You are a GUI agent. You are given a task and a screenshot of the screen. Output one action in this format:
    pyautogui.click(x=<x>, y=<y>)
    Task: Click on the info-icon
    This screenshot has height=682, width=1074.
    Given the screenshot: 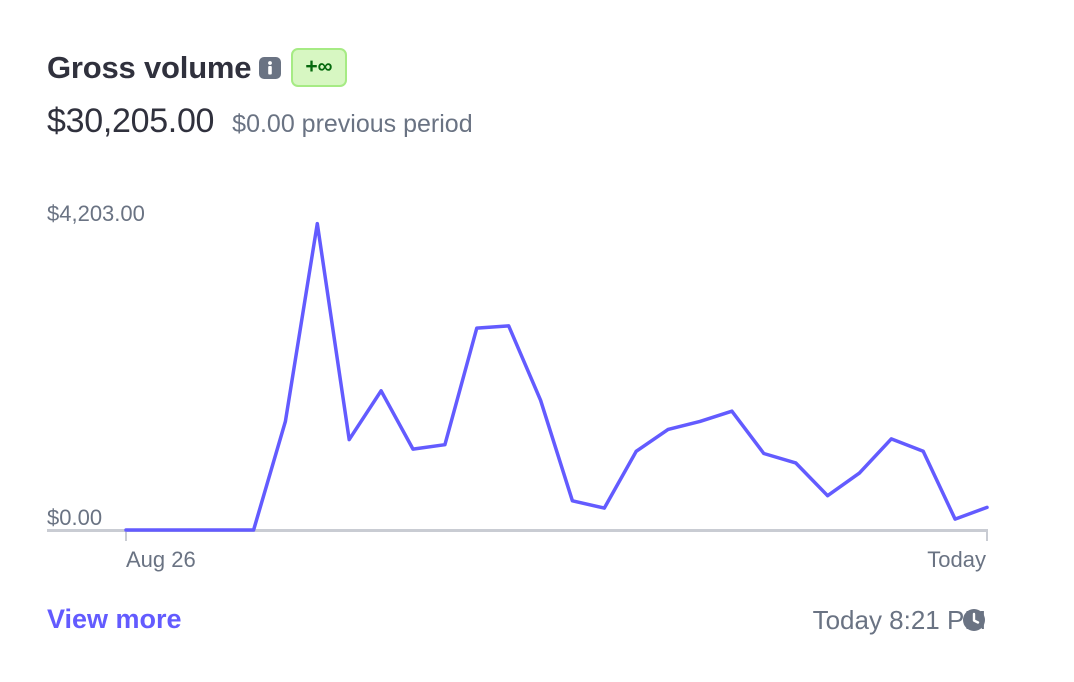 What is the action you would take?
    pyautogui.click(x=270, y=67)
    